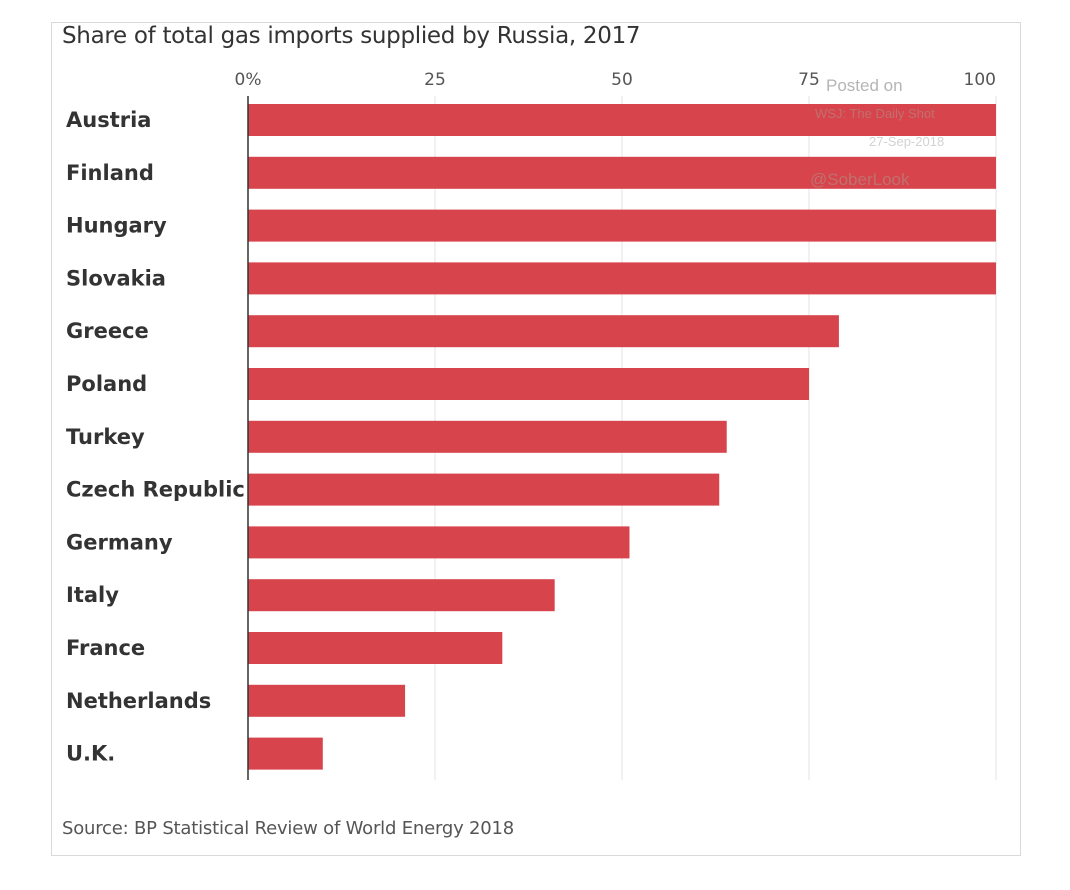  Describe the element at coordinates (106, 384) in the screenshot. I see `category-label: Poland` at that location.